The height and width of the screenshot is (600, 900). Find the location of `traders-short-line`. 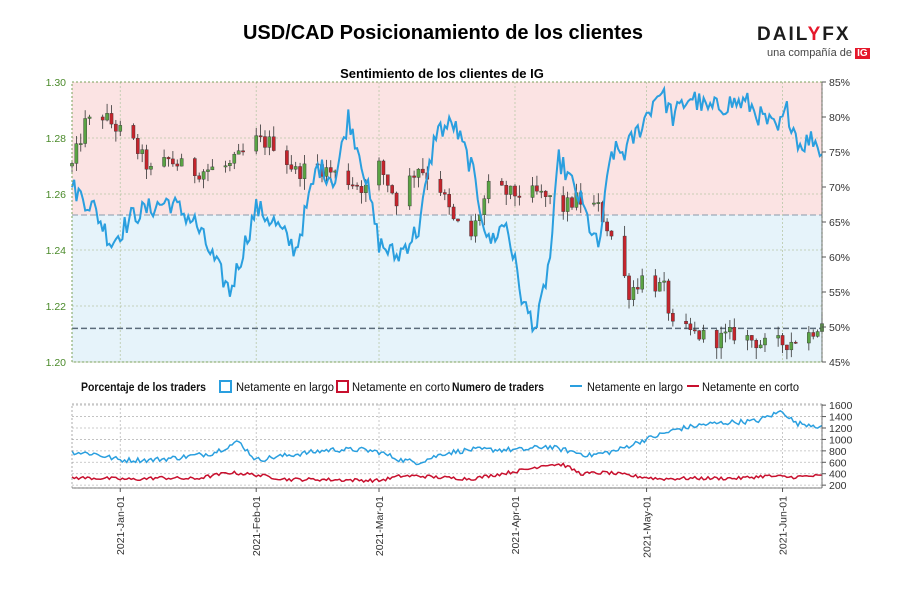

traders-short-line is located at coordinates (446, 473).